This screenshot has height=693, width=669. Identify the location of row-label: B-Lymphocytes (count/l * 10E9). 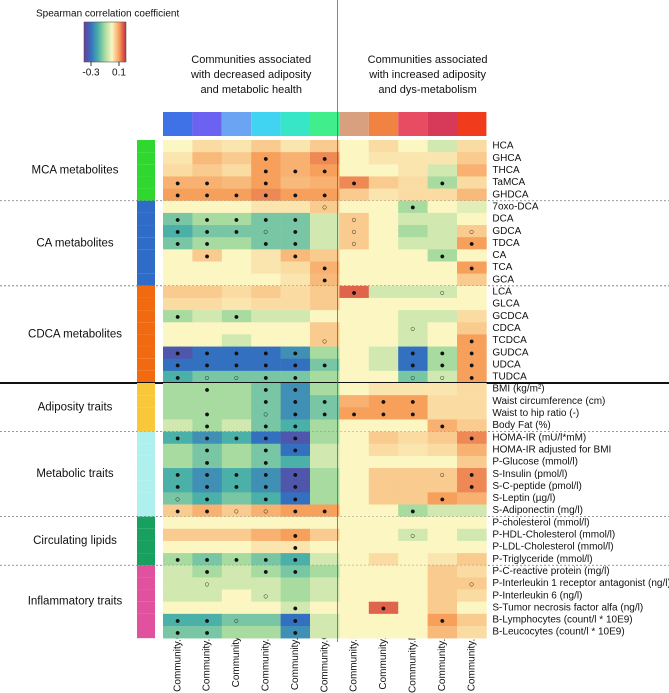
(562, 620).